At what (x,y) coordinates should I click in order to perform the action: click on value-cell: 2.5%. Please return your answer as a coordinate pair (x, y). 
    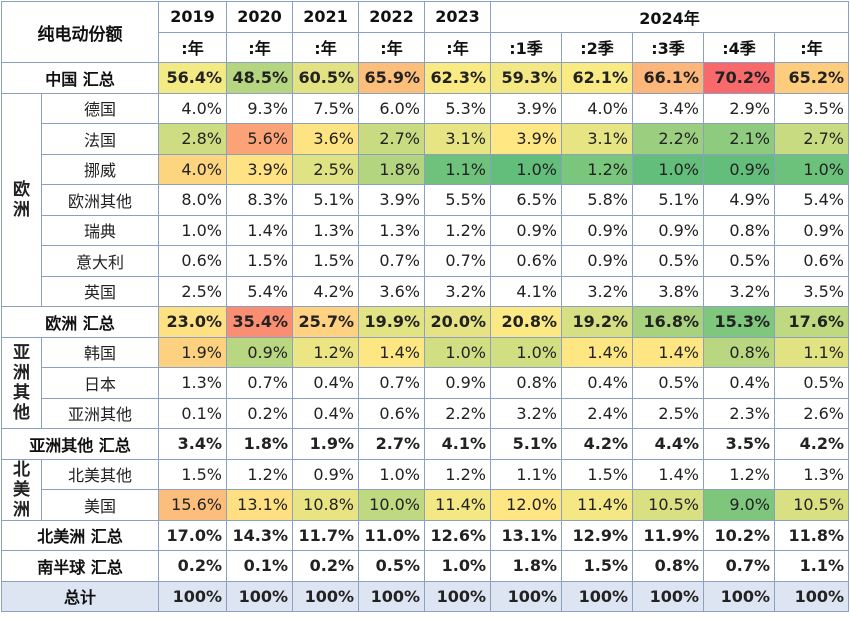
    Looking at the image, I should click on (192, 291).